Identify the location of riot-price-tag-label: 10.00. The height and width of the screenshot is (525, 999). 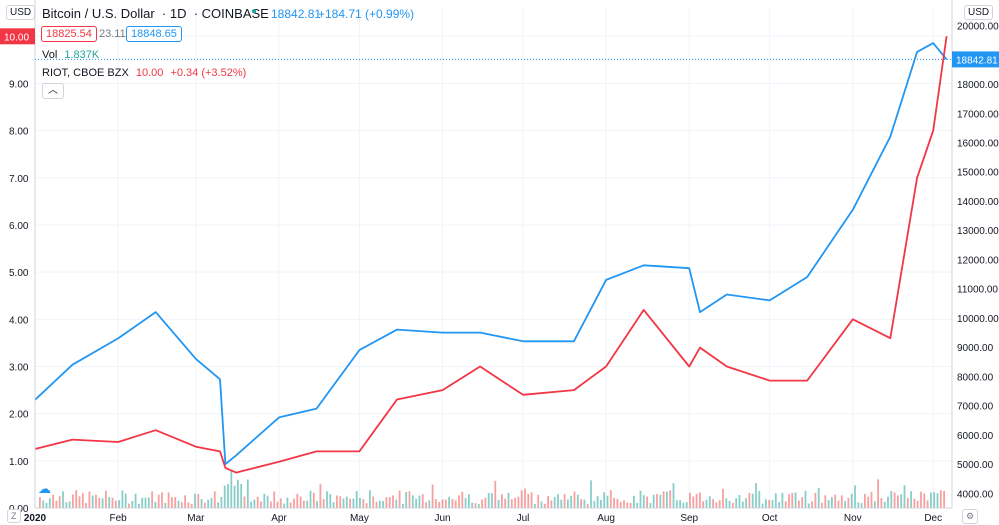
(16, 37).